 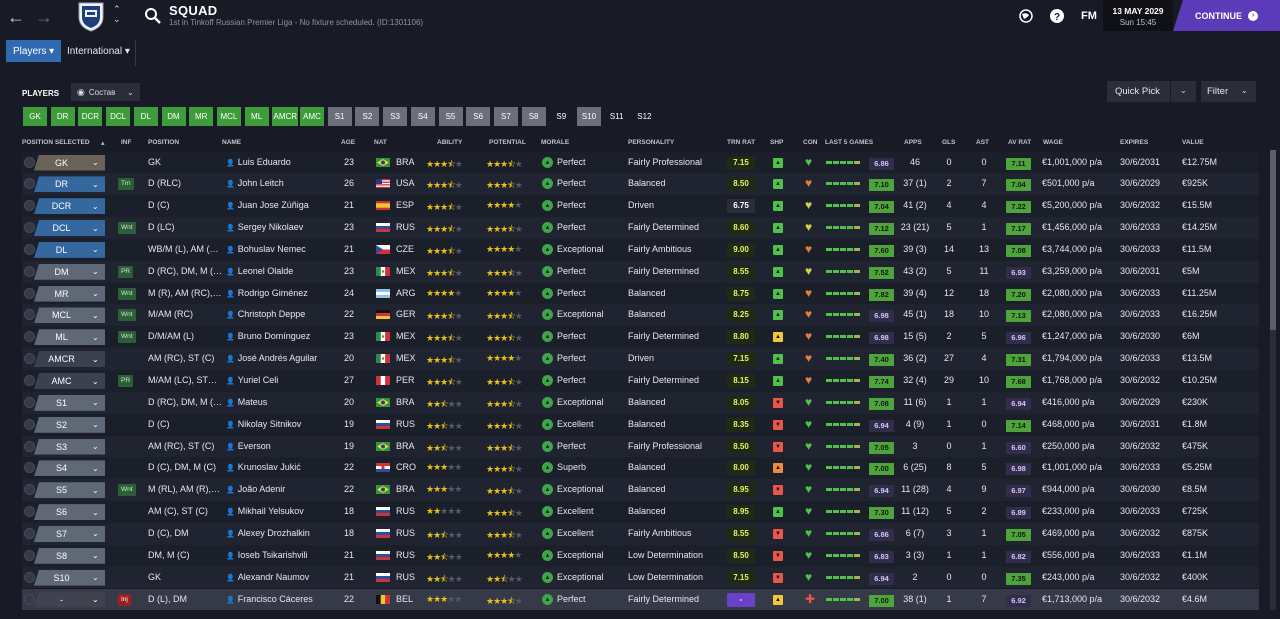 I want to click on col-ability: ABILITY, so click(x=450, y=142).